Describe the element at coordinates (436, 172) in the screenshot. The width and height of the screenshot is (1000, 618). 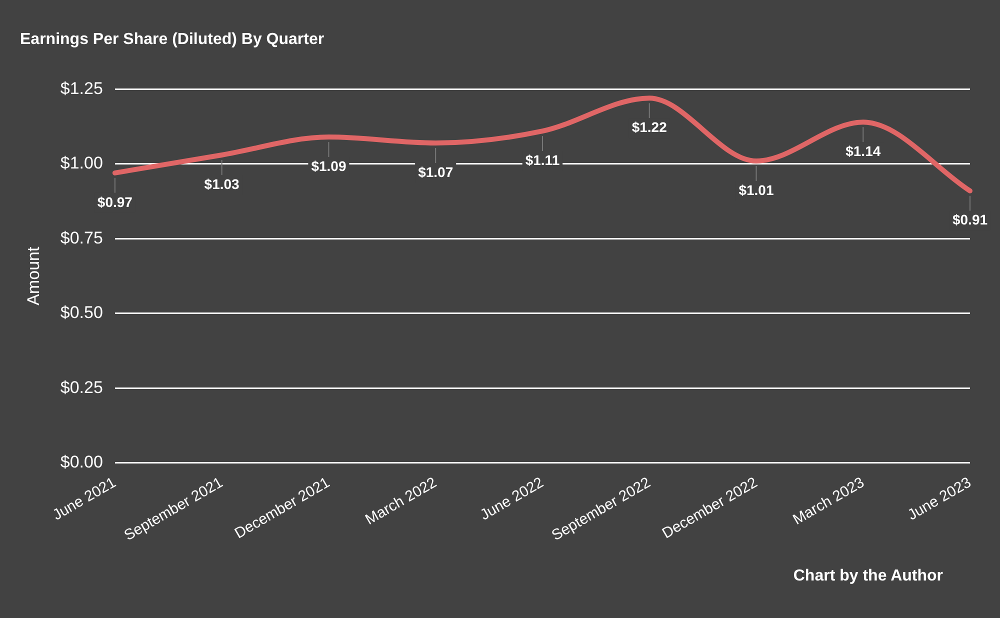
I see `text: $1.07` at that location.